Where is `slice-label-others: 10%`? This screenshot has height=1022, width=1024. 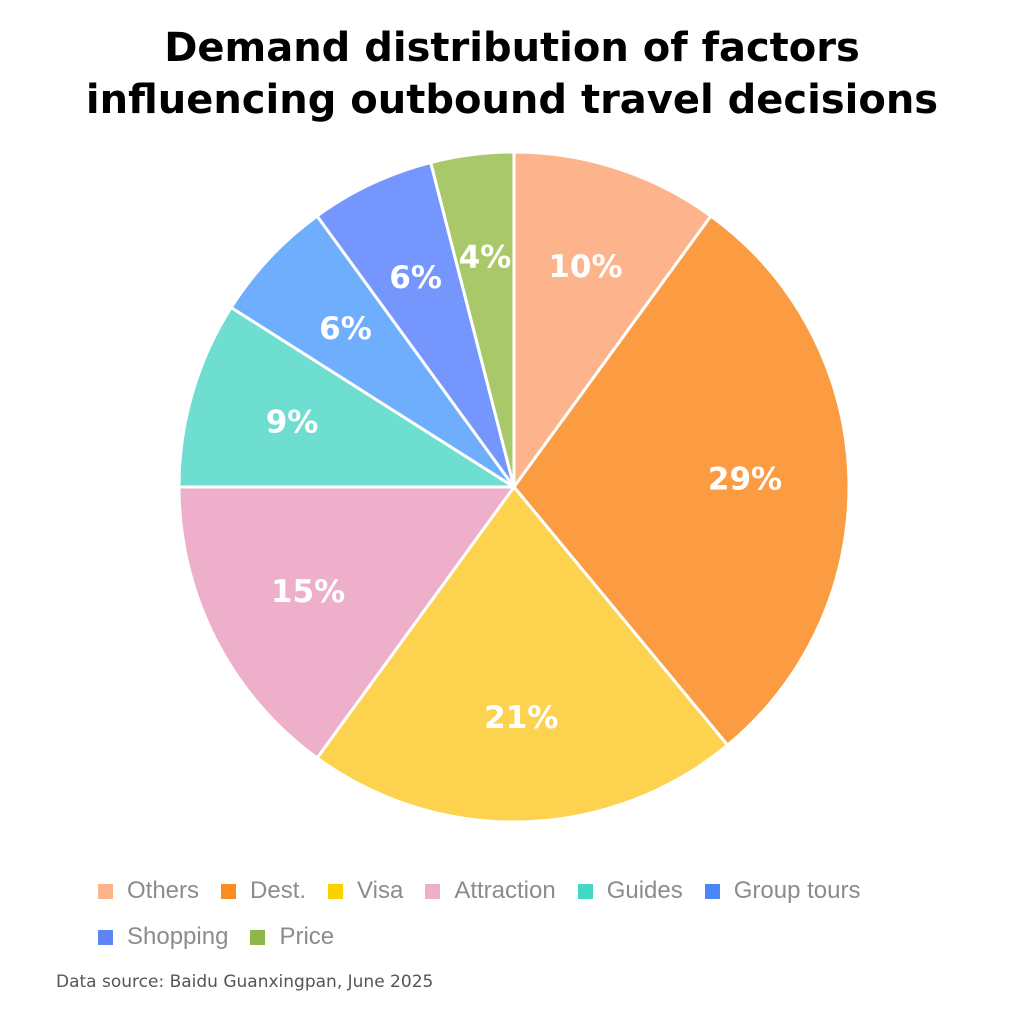 slice-label-others: 10% is located at coordinates (585, 267).